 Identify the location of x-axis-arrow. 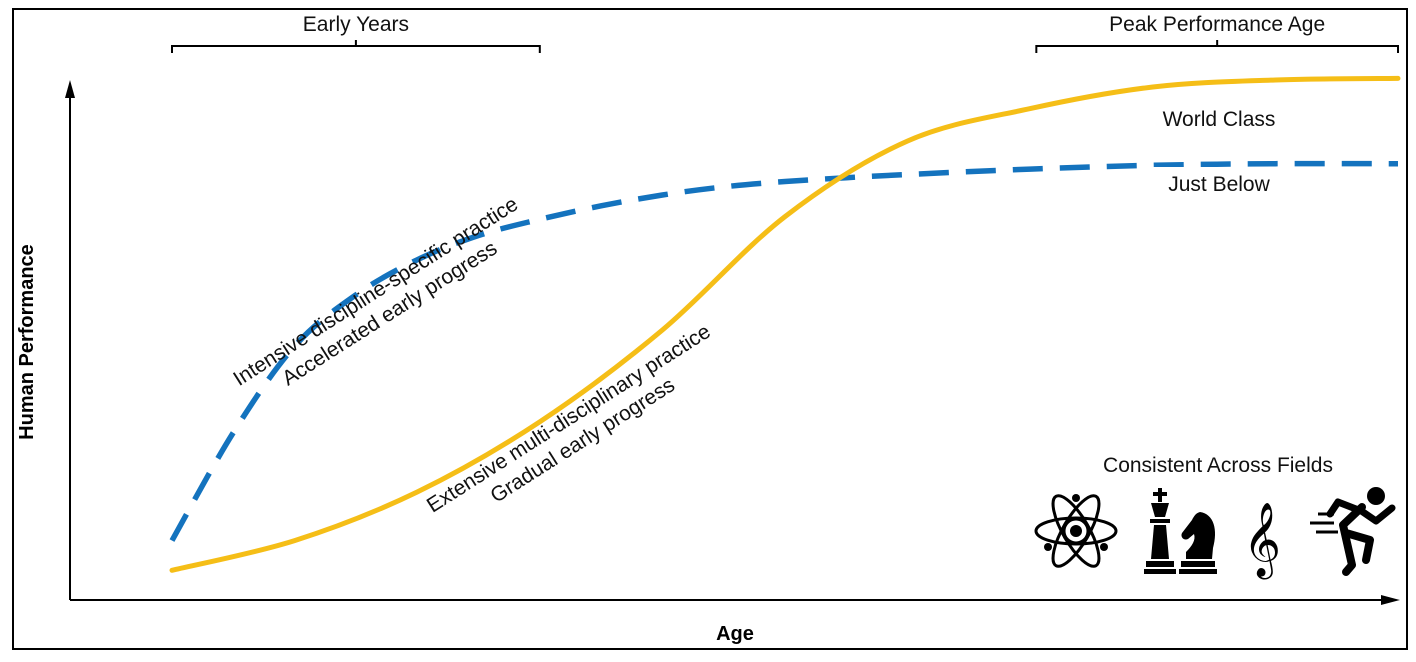
(1390, 600).